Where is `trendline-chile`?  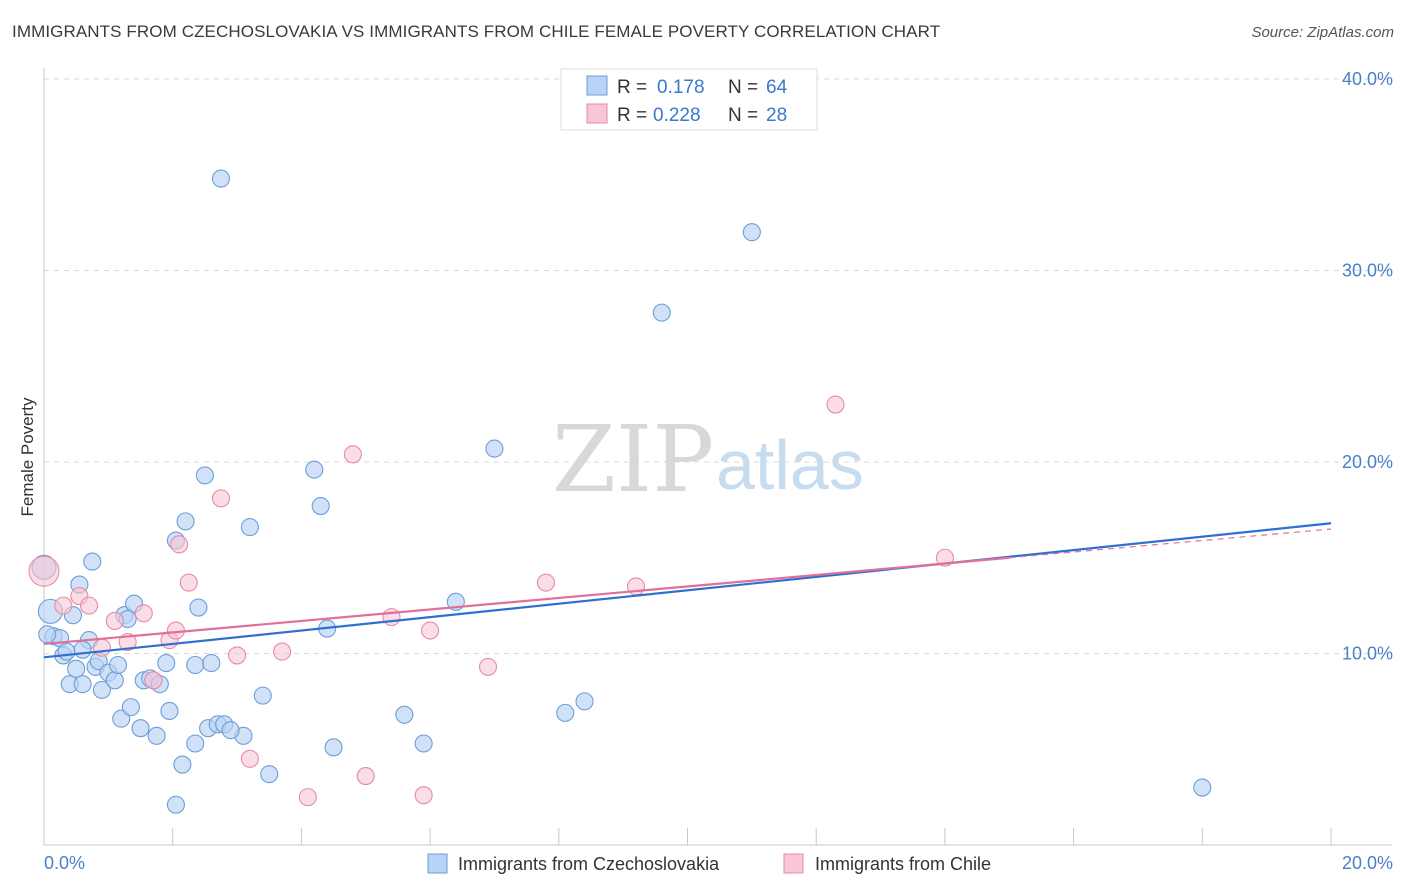
trendline-chile is located at coordinates (526, 601).